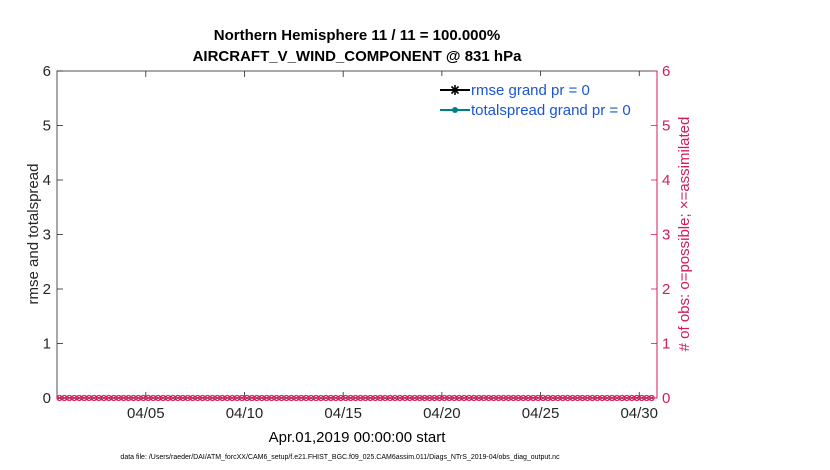 The width and height of the screenshot is (830, 470). What do you see at coordinates (47, 71) in the screenshot?
I see `y-left-tick-label: 6` at bounding box center [47, 71].